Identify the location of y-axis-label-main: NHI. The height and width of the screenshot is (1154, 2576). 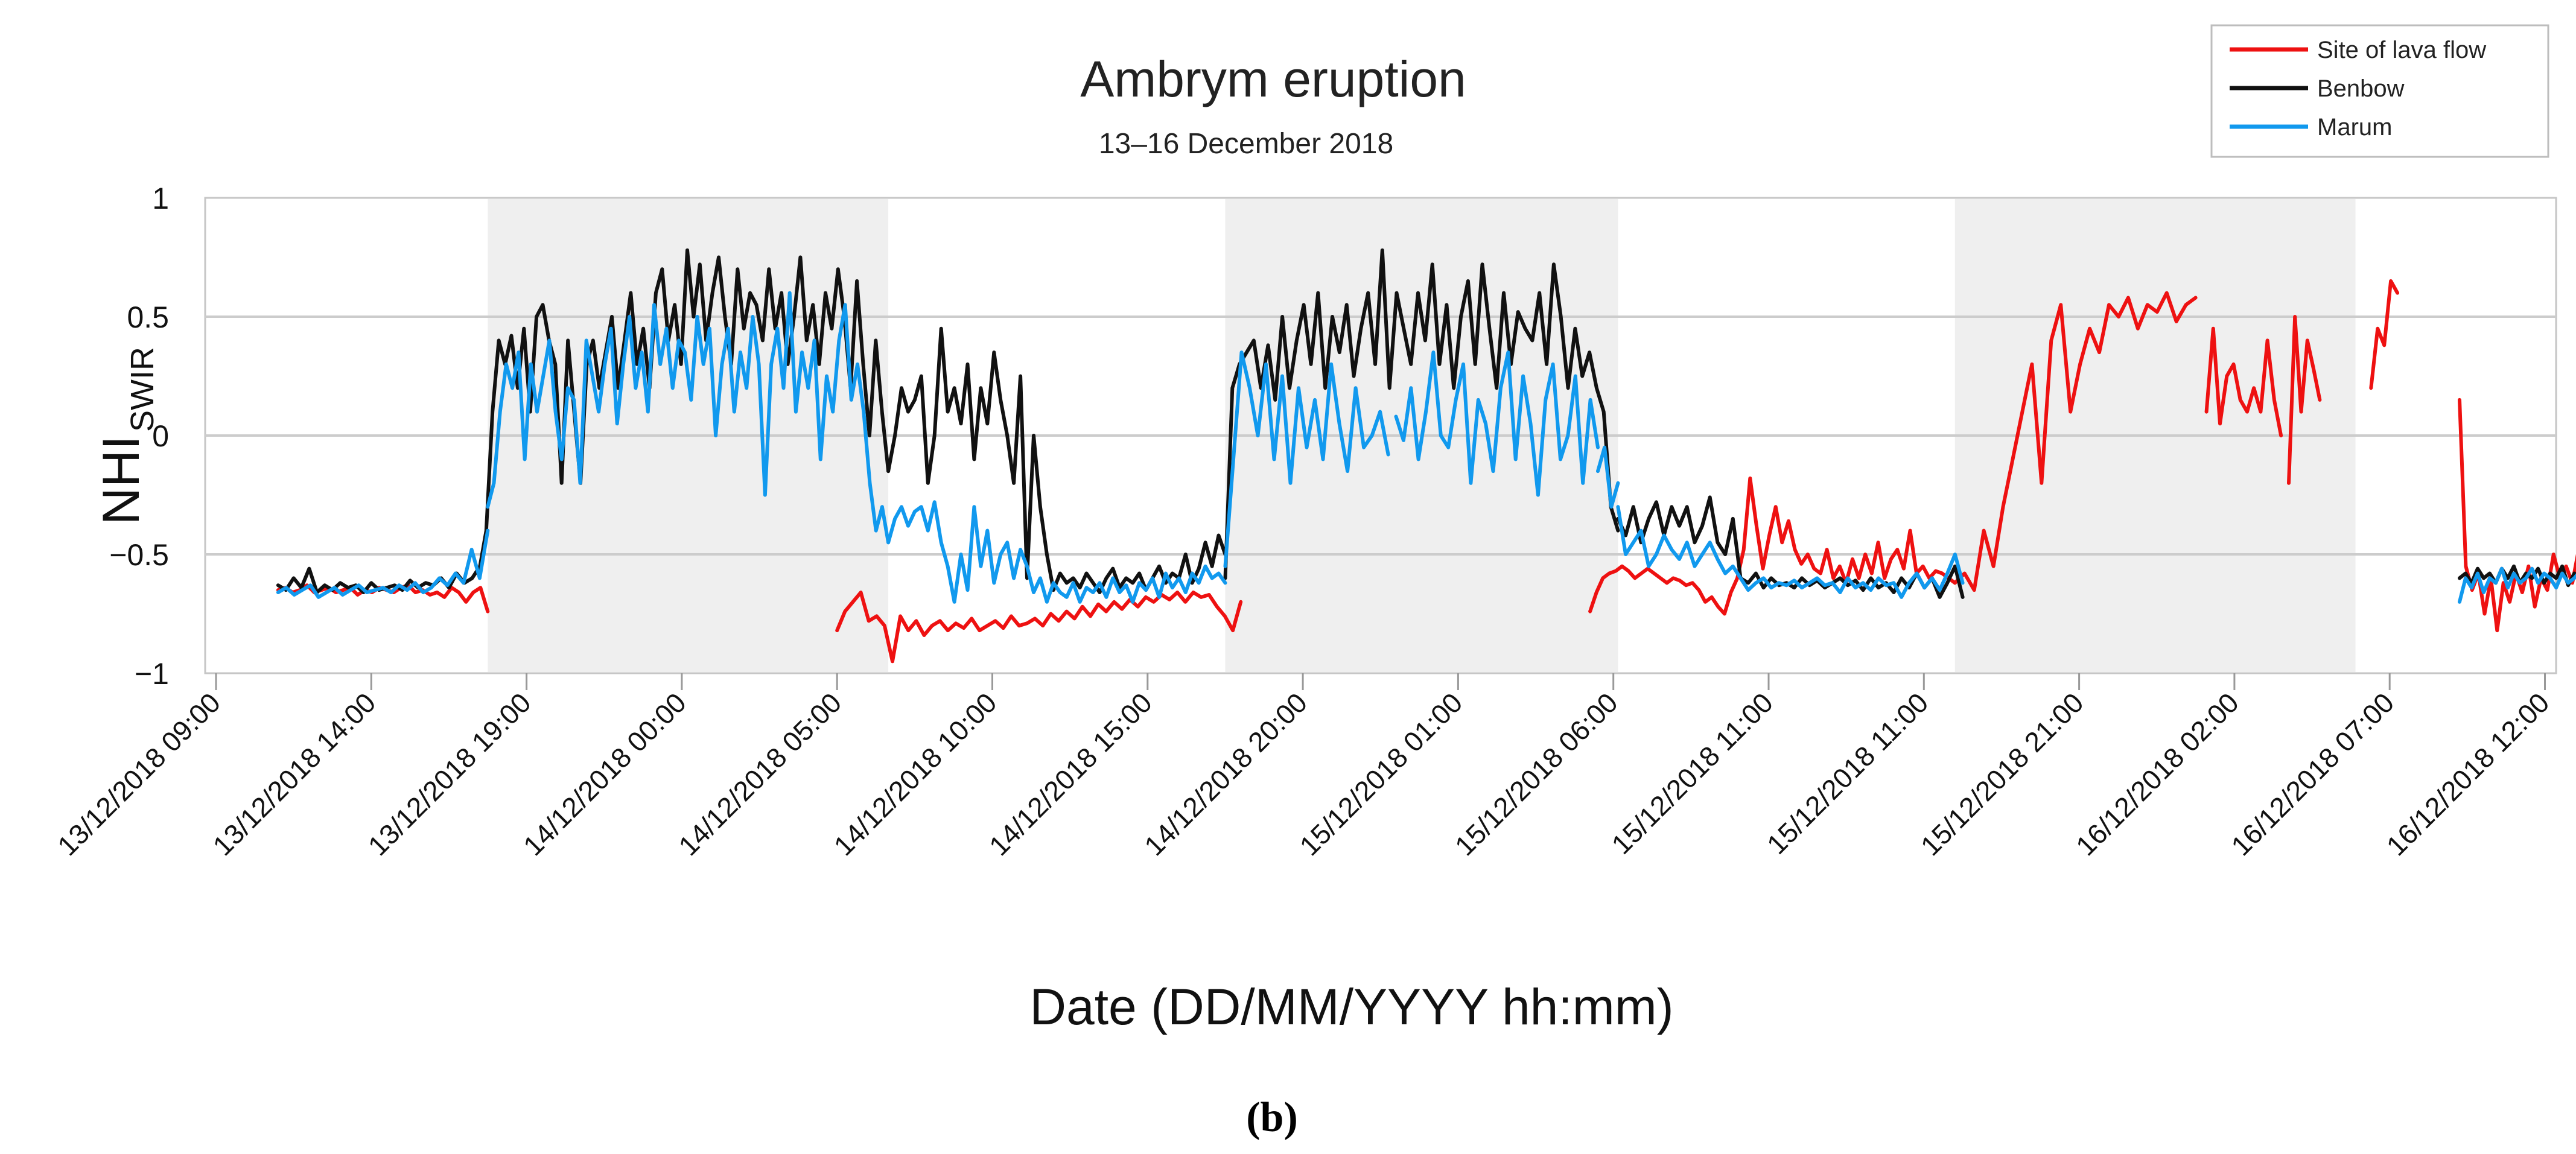
(121, 480).